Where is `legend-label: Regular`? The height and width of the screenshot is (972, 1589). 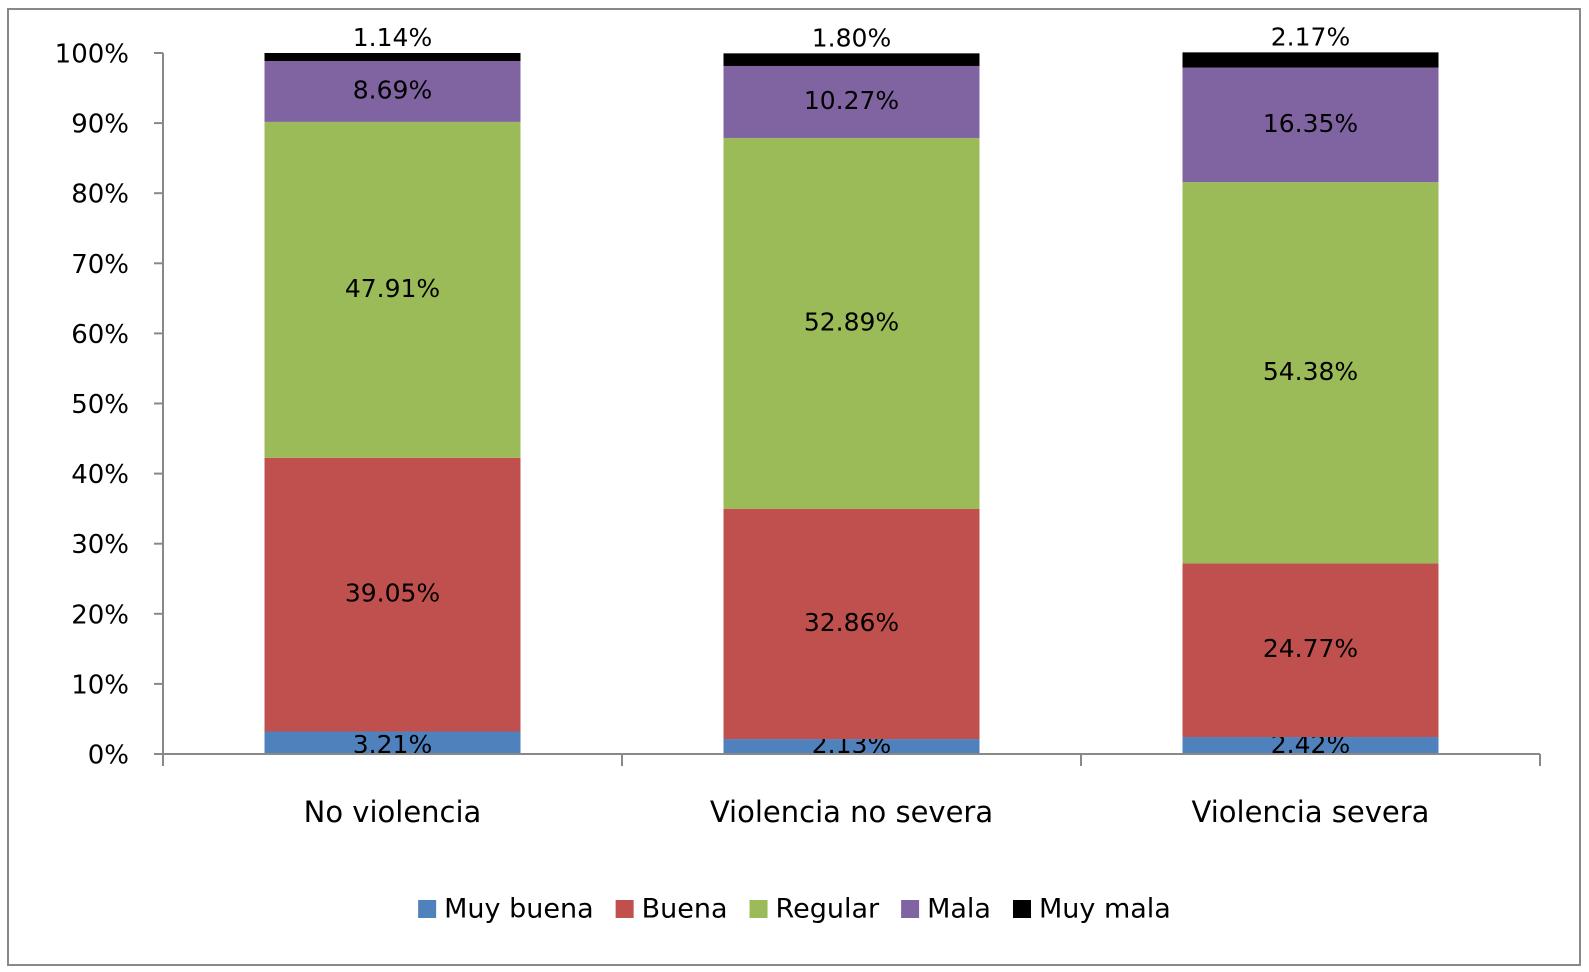
legend-label: Regular is located at coordinates (828, 909).